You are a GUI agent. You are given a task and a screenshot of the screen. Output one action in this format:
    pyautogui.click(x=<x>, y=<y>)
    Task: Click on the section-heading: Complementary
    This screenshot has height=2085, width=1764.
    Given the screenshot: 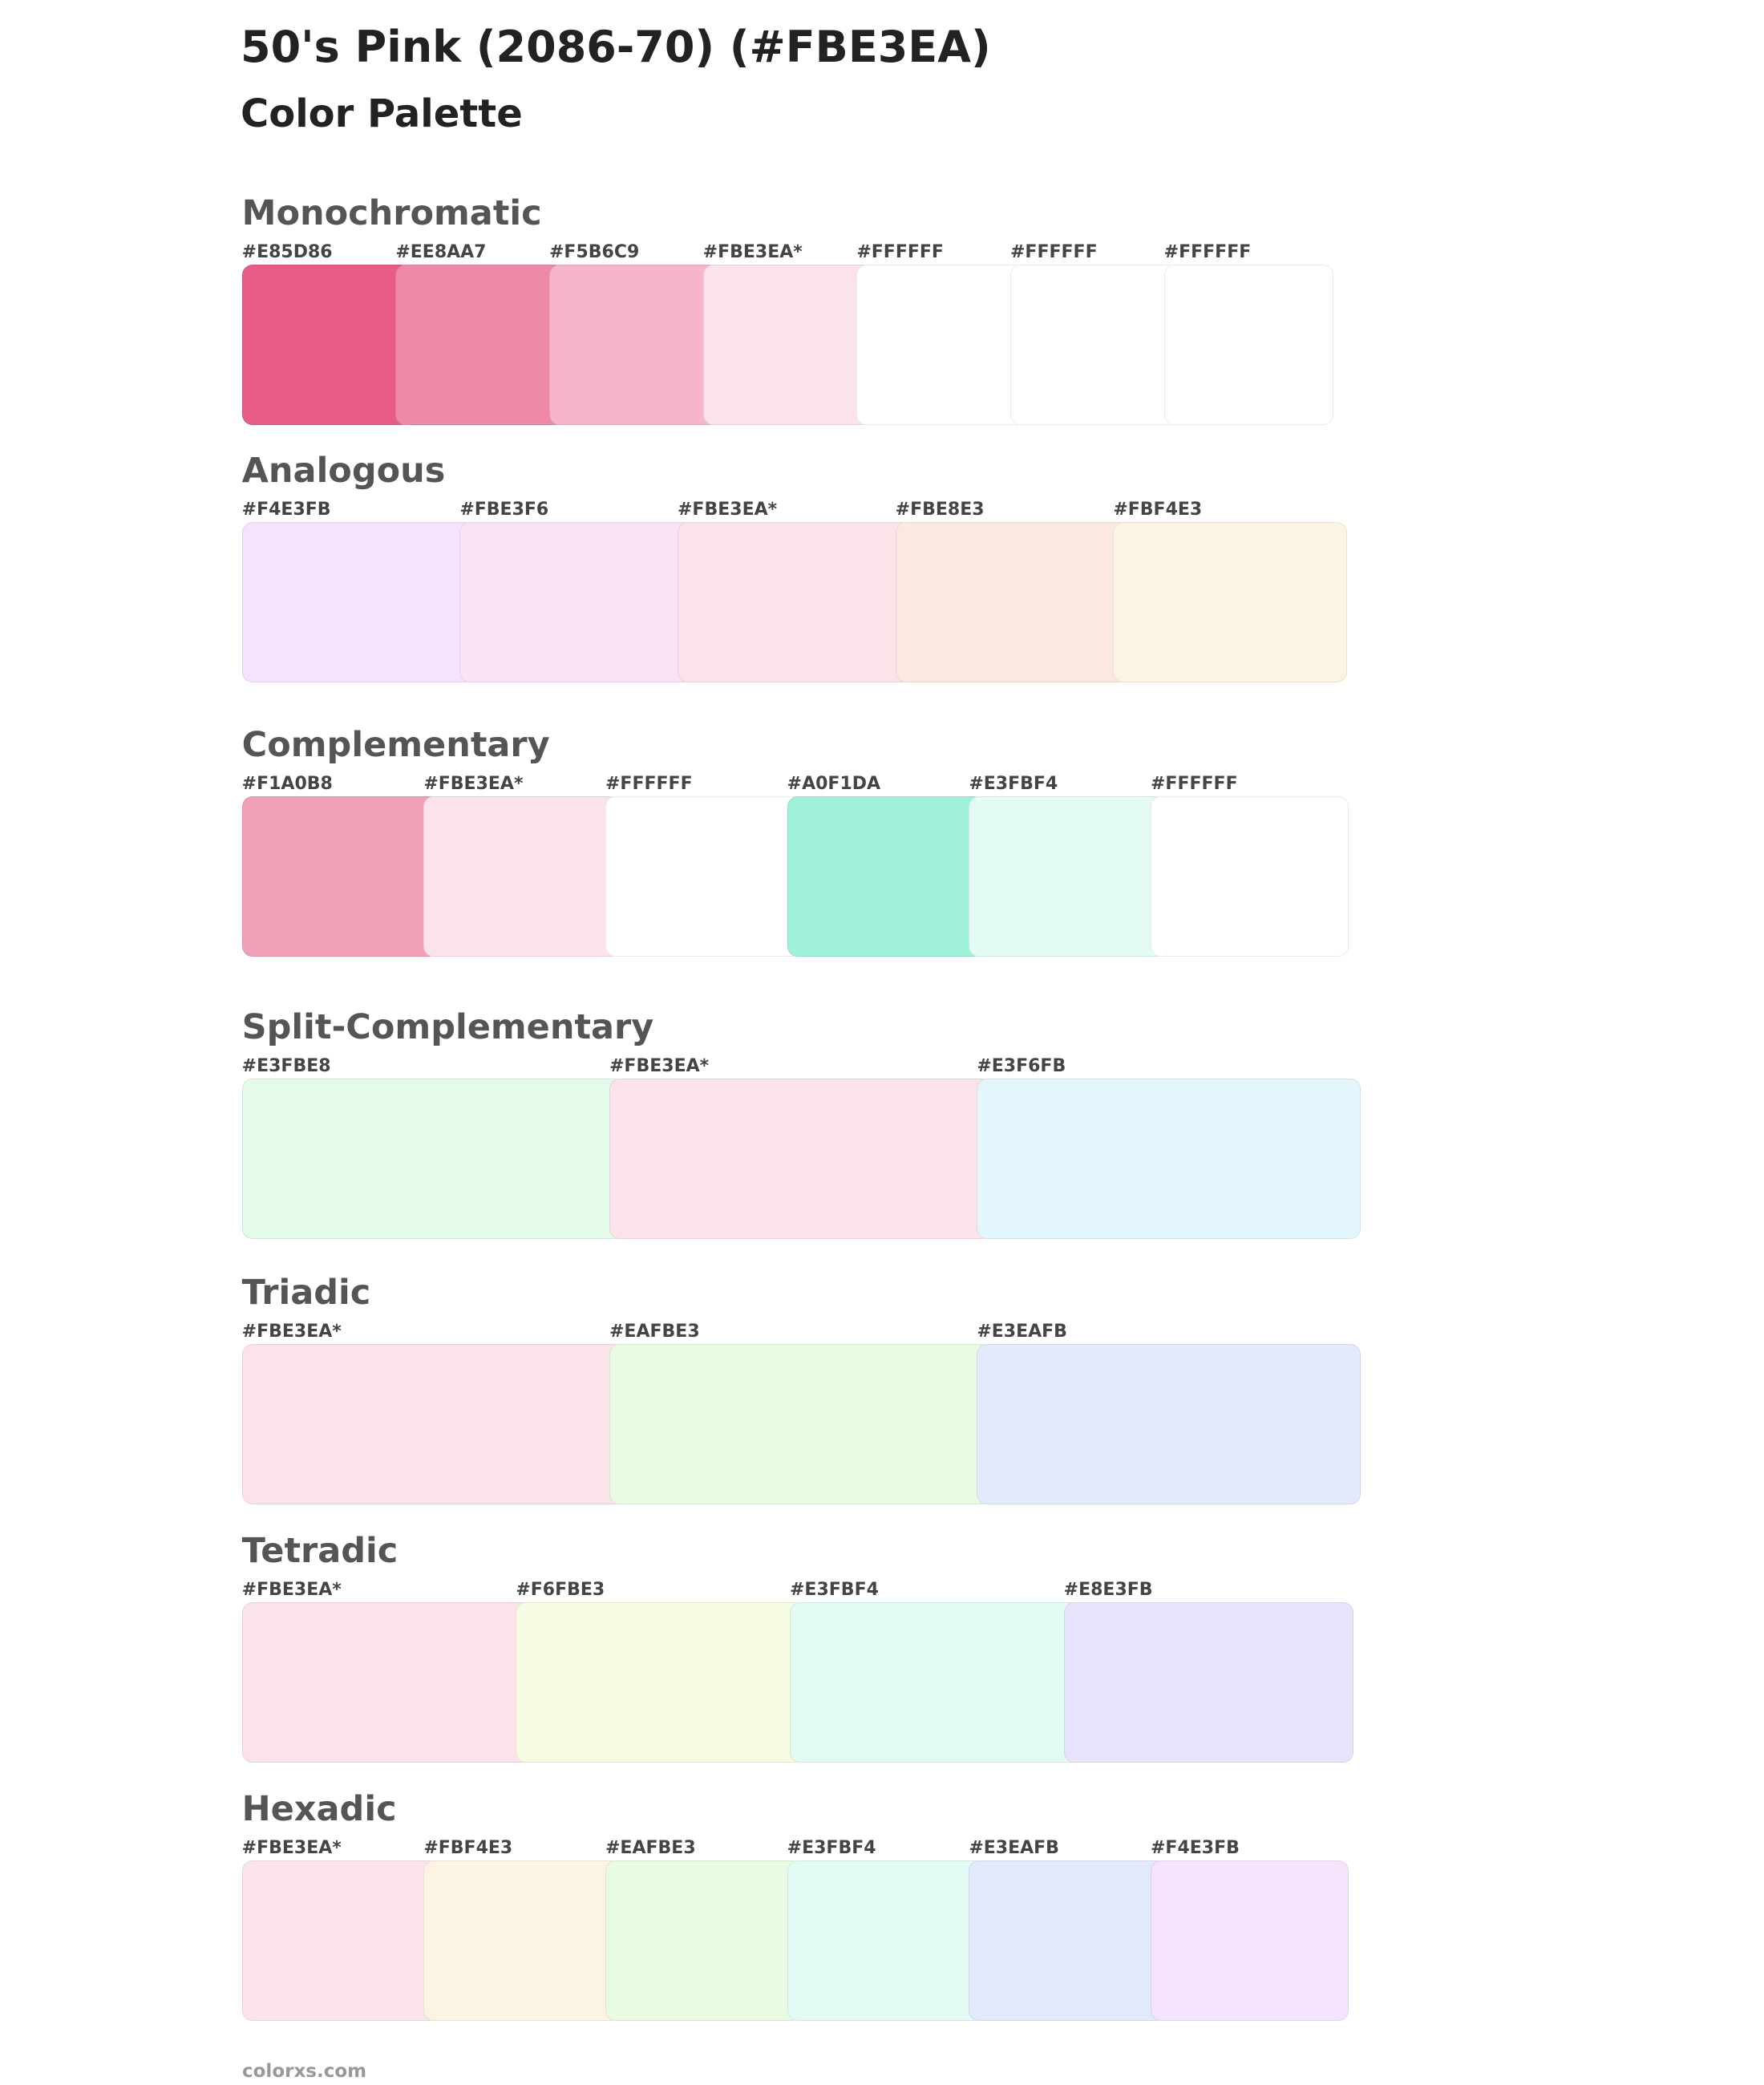 What is the action you would take?
    pyautogui.click(x=395, y=745)
    